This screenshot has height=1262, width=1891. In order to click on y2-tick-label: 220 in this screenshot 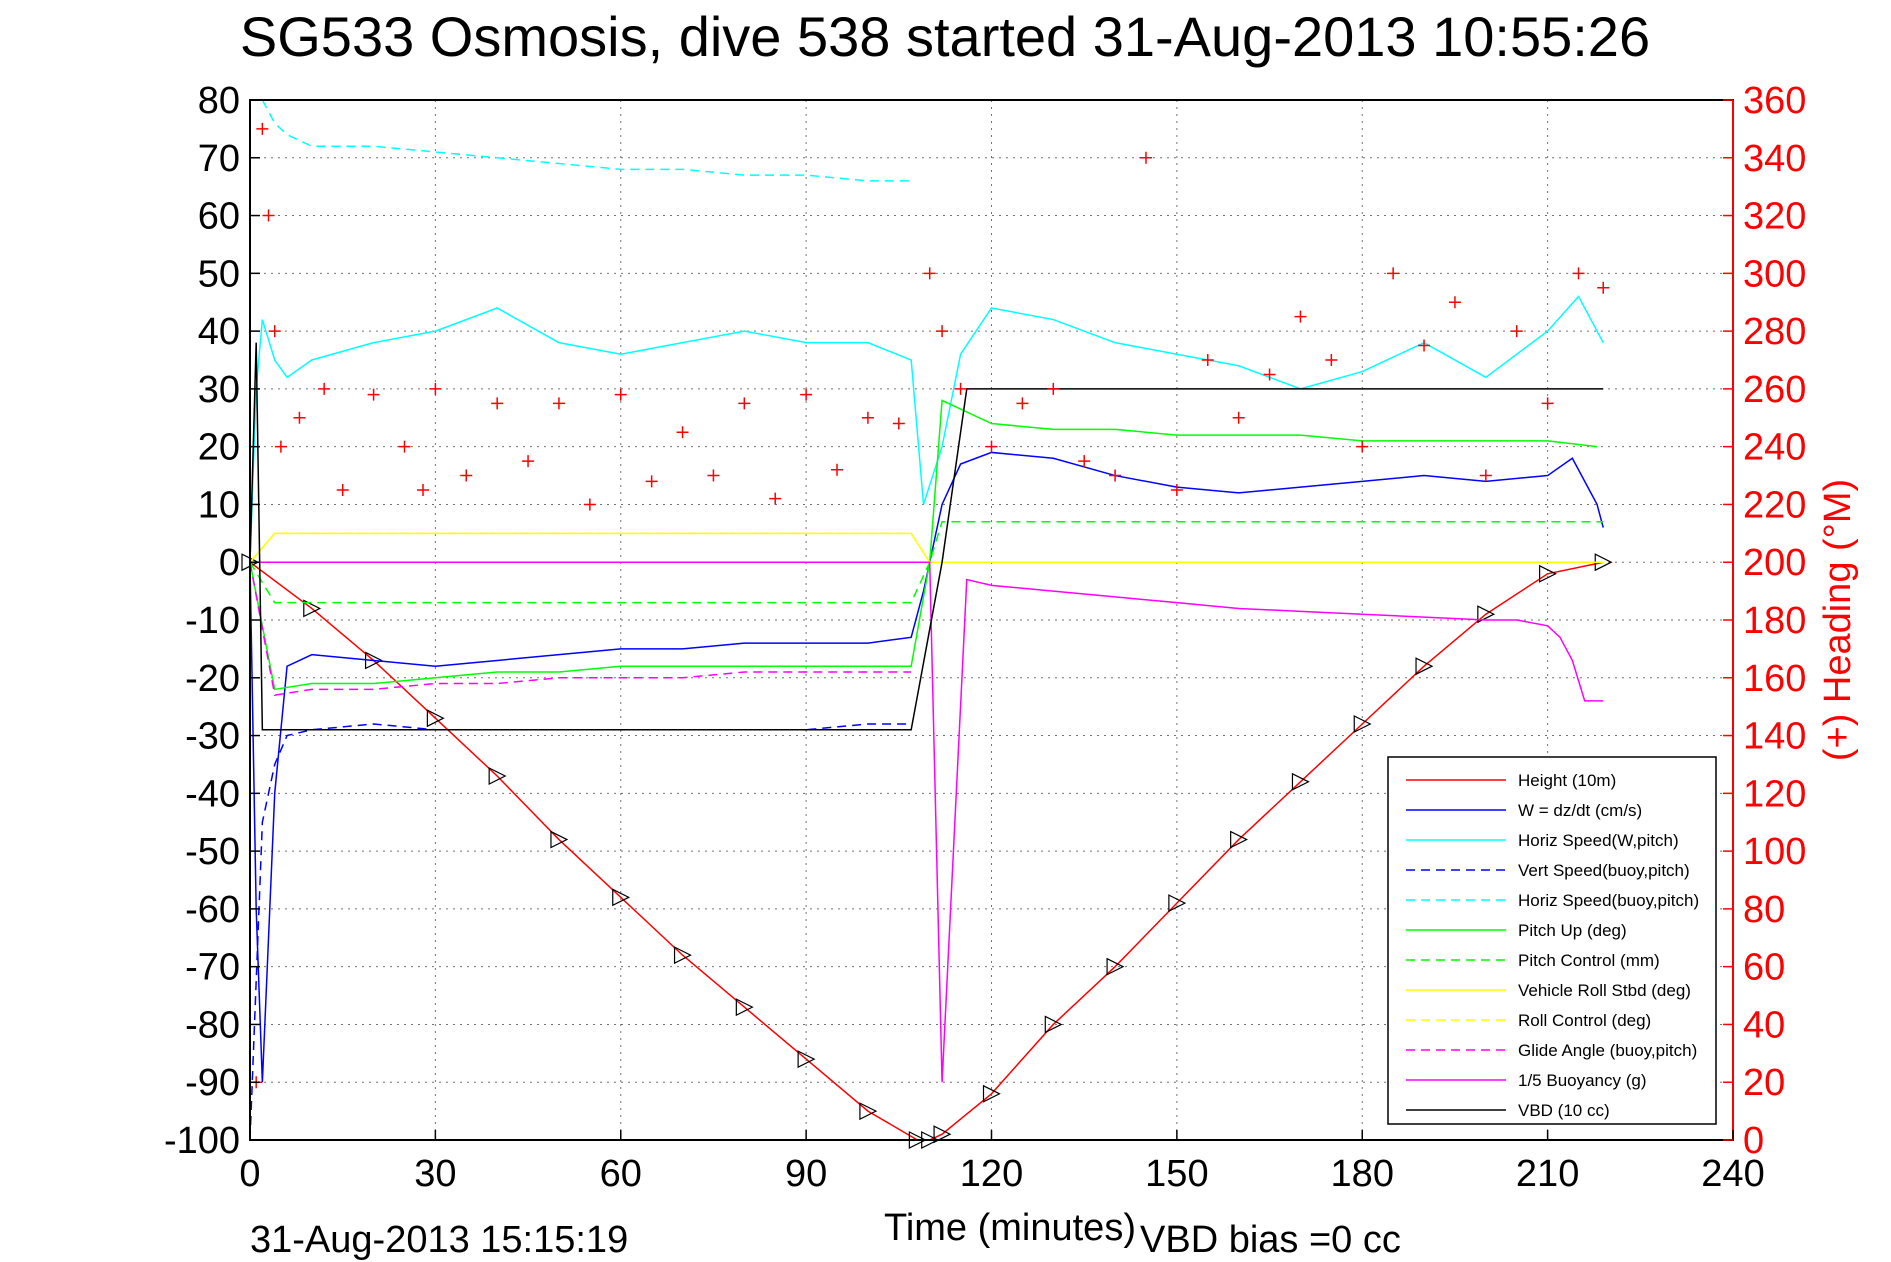, I will do `click(1774, 505)`.